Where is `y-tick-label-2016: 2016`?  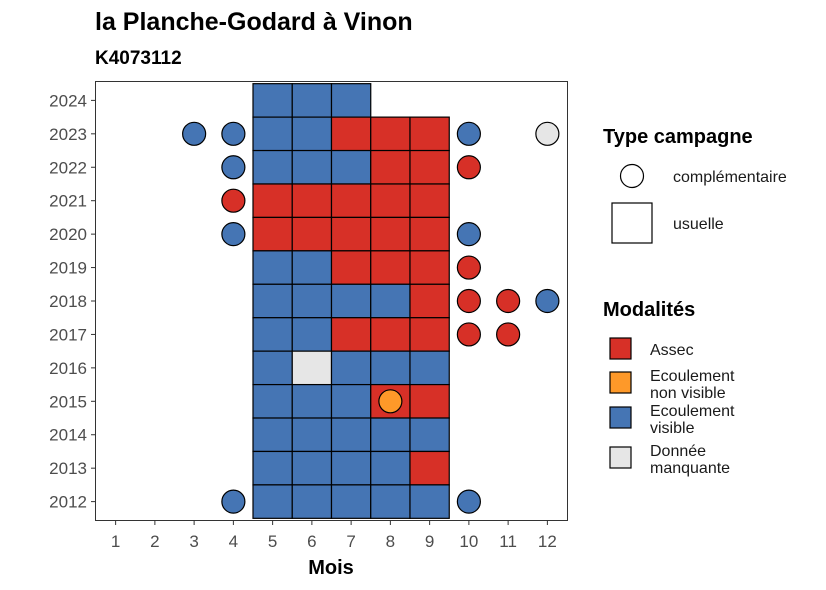 y-tick-label-2016: 2016 is located at coordinates (68, 368).